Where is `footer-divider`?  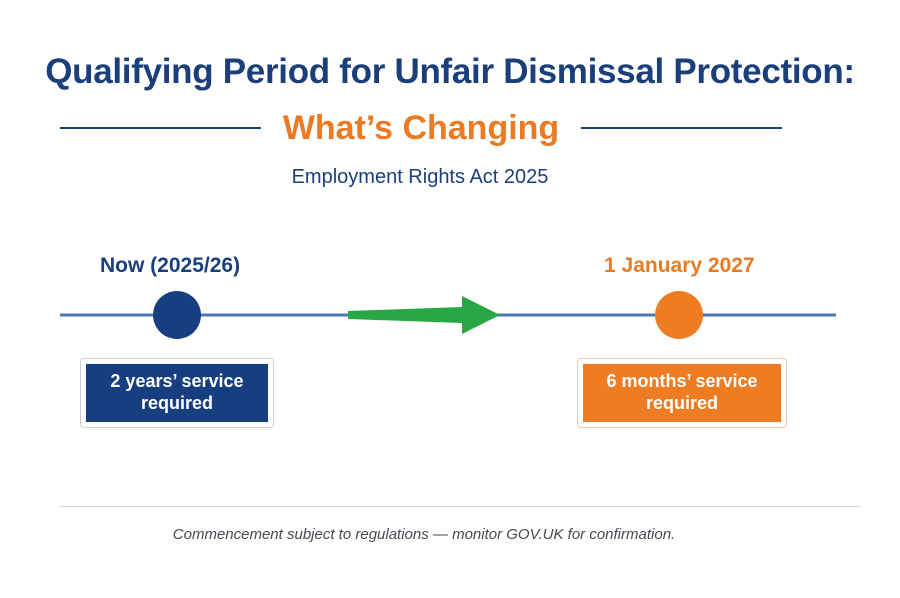
footer-divider is located at coordinates (460, 506).